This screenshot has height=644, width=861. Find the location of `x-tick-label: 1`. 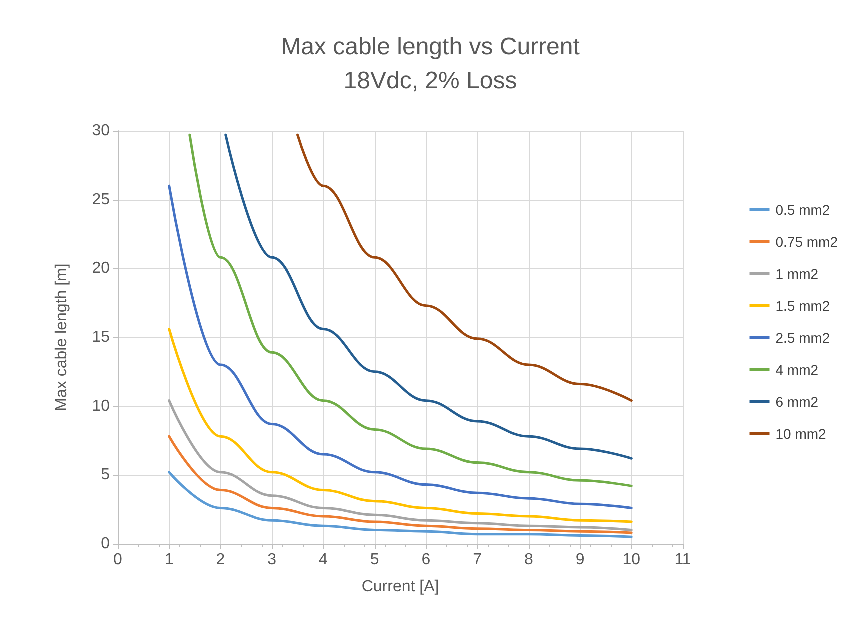

x-tick-label: 1 is located at coordinates (169, 560).